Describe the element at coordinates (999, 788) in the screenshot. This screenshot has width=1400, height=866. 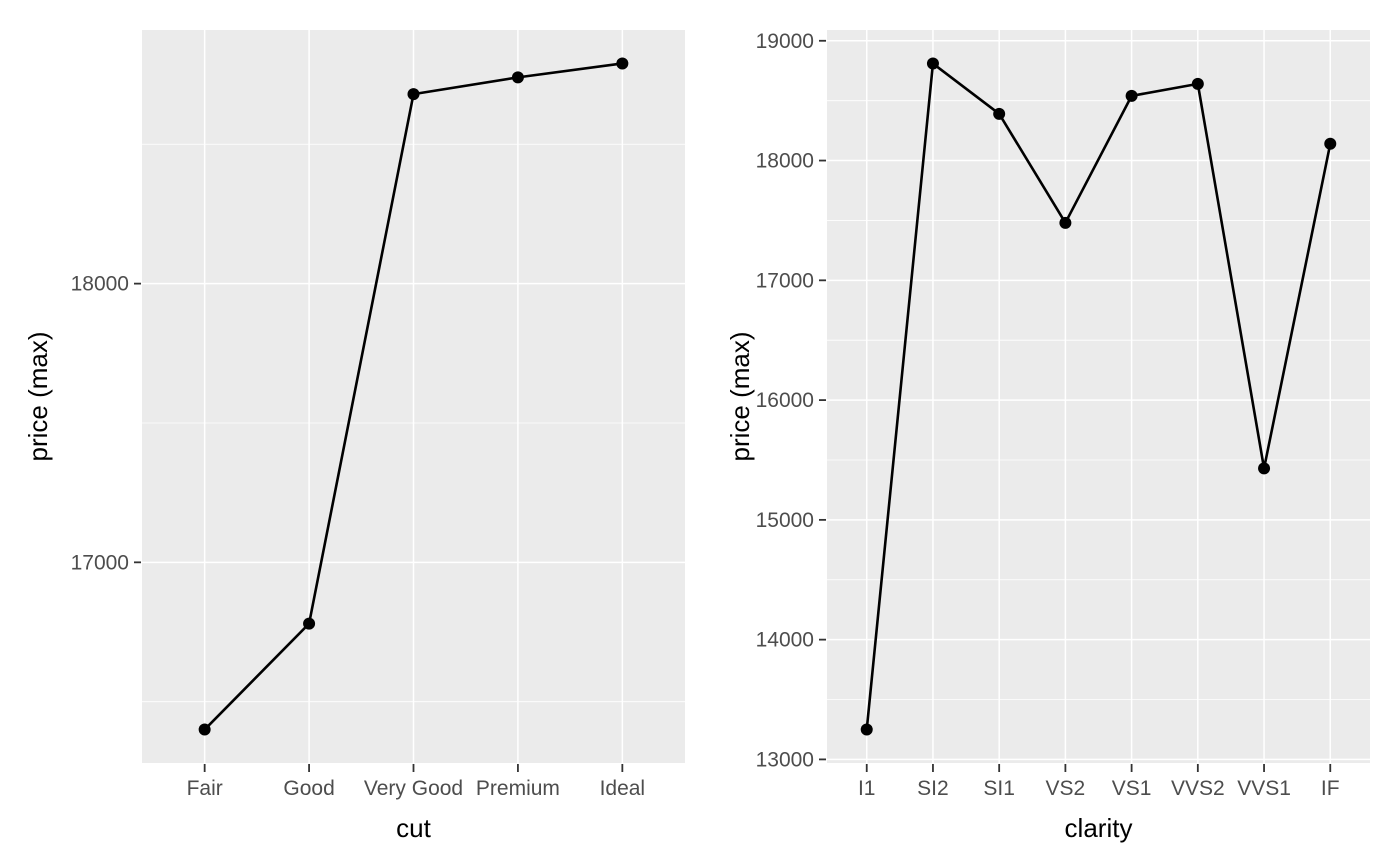
I see `x-tick-label: SI1` at that location.